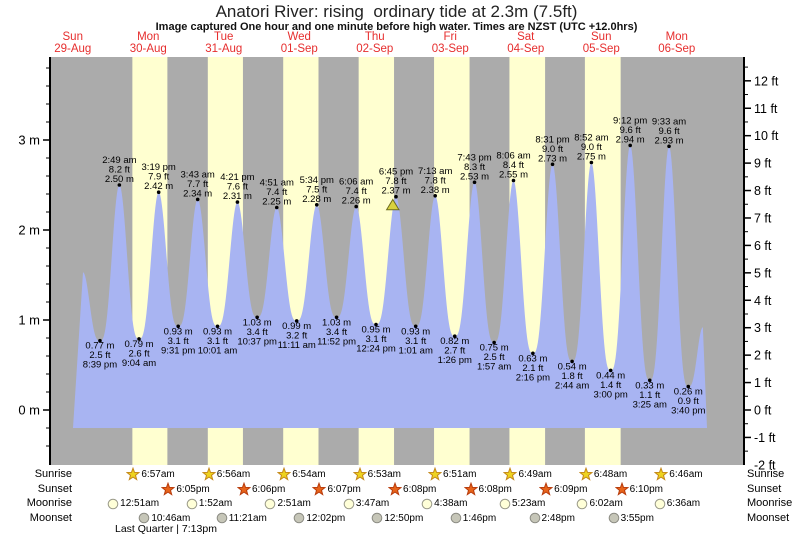 The image size is (793, 539). What do you see at coordinates (763, 191) in the screenshot?
I see `right-axis-tick-label: 8 ft` at bounding box center [763, 191].